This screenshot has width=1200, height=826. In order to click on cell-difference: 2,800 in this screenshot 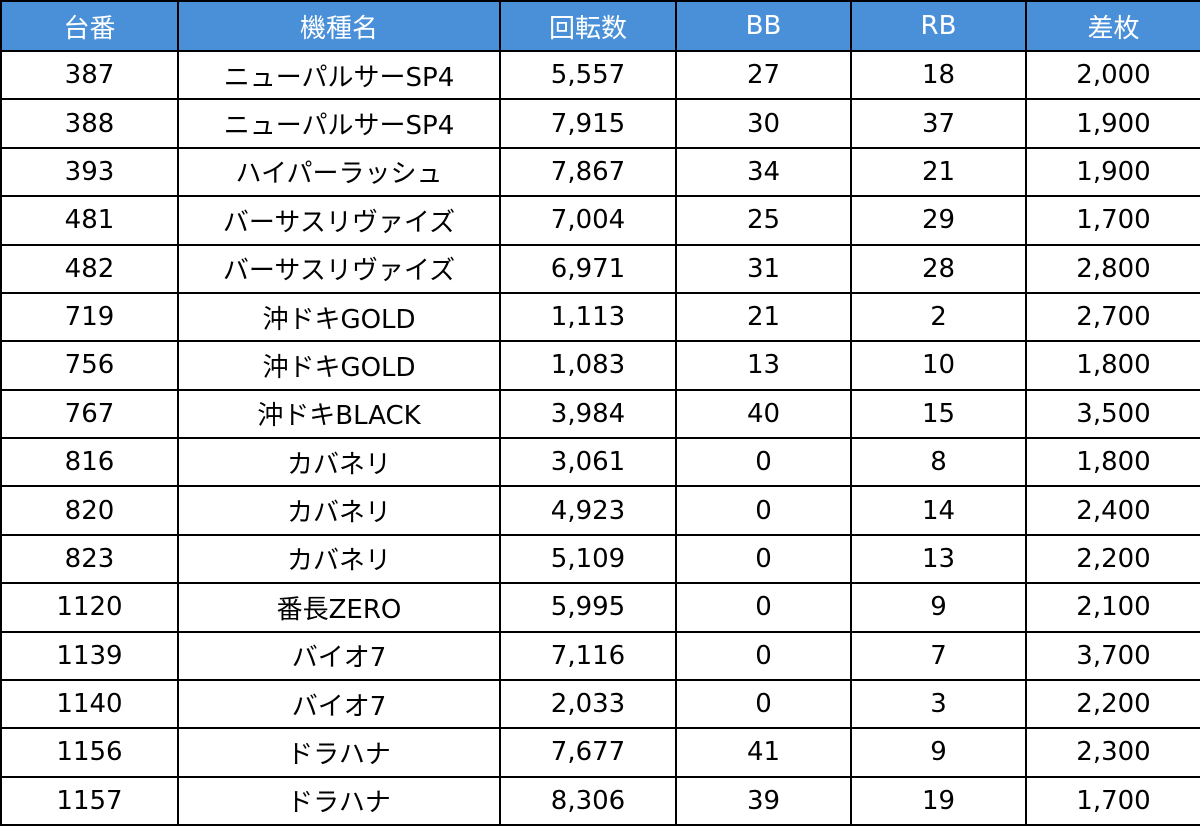, I will do `click(1112, 268)`.